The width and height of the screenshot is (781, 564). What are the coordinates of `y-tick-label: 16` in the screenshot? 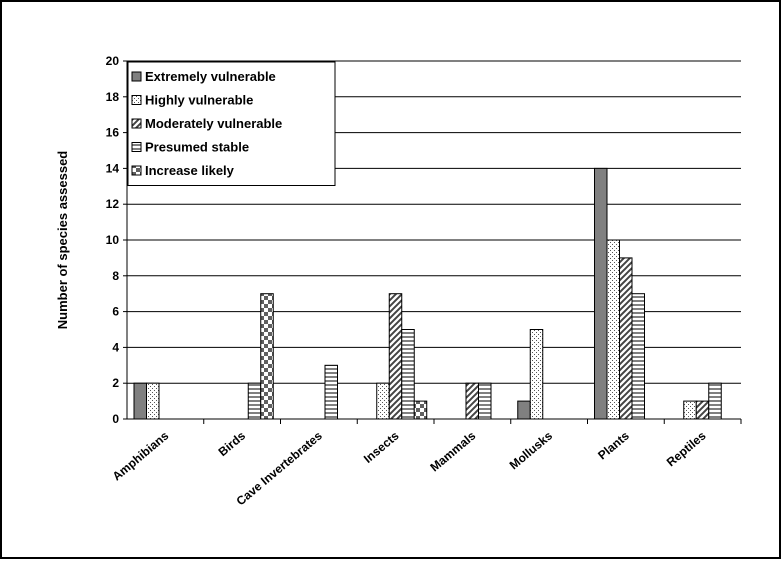 It's located at (113, 133).